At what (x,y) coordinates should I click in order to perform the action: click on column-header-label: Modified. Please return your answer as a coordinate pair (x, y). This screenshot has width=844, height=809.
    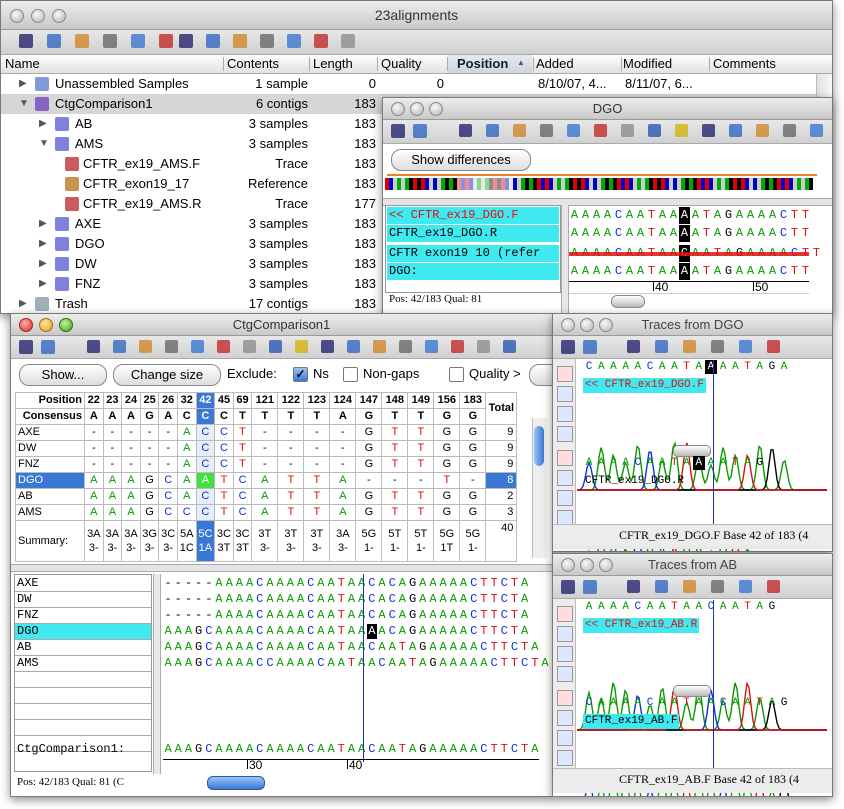
    Looking at the image, I should click on (648, 63).